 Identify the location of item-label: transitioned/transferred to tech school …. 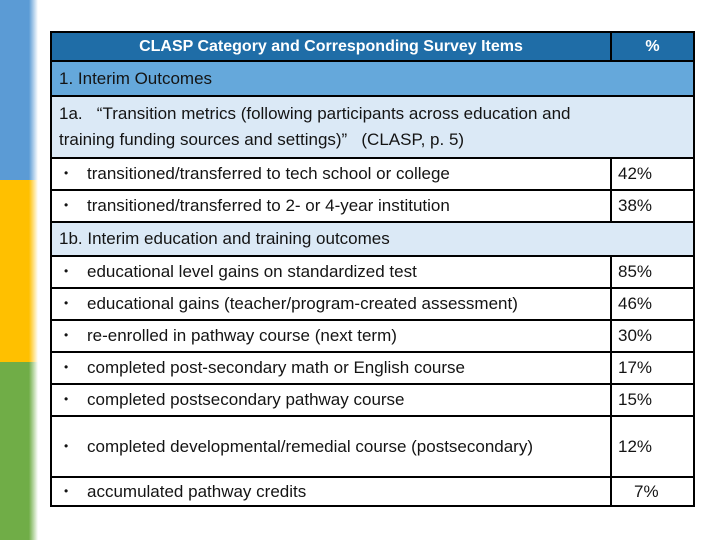
(268, 173).